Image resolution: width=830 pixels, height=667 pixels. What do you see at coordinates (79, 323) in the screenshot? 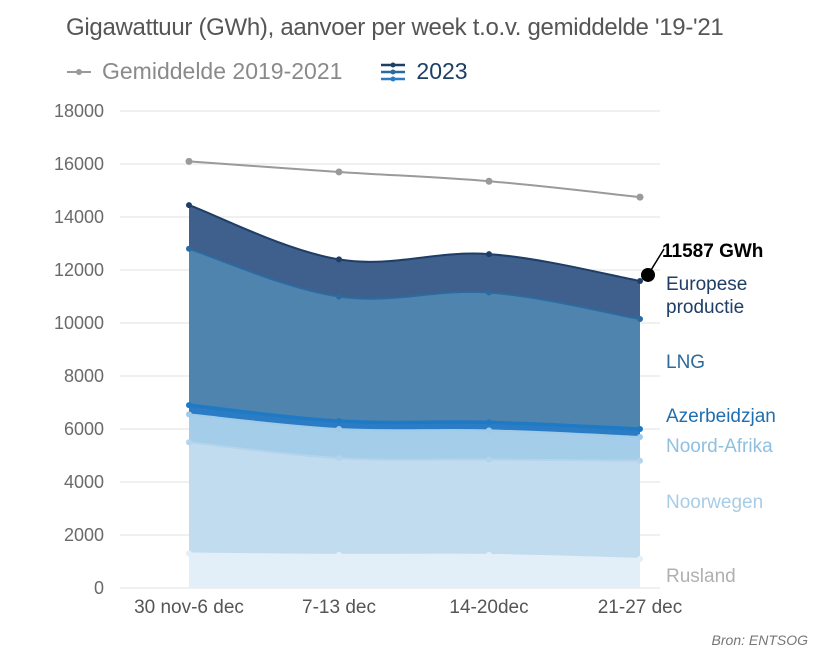
I see `y-tick-label: 10000` at bounding box center [79, 323].